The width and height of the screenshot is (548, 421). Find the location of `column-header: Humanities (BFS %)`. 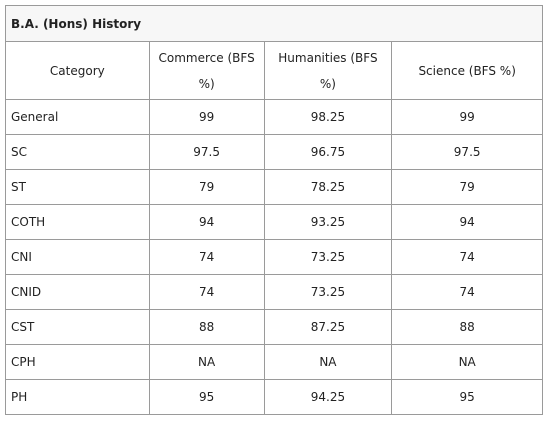

column-header: Humanities (BFS %) is located at coordinates (328, 70).